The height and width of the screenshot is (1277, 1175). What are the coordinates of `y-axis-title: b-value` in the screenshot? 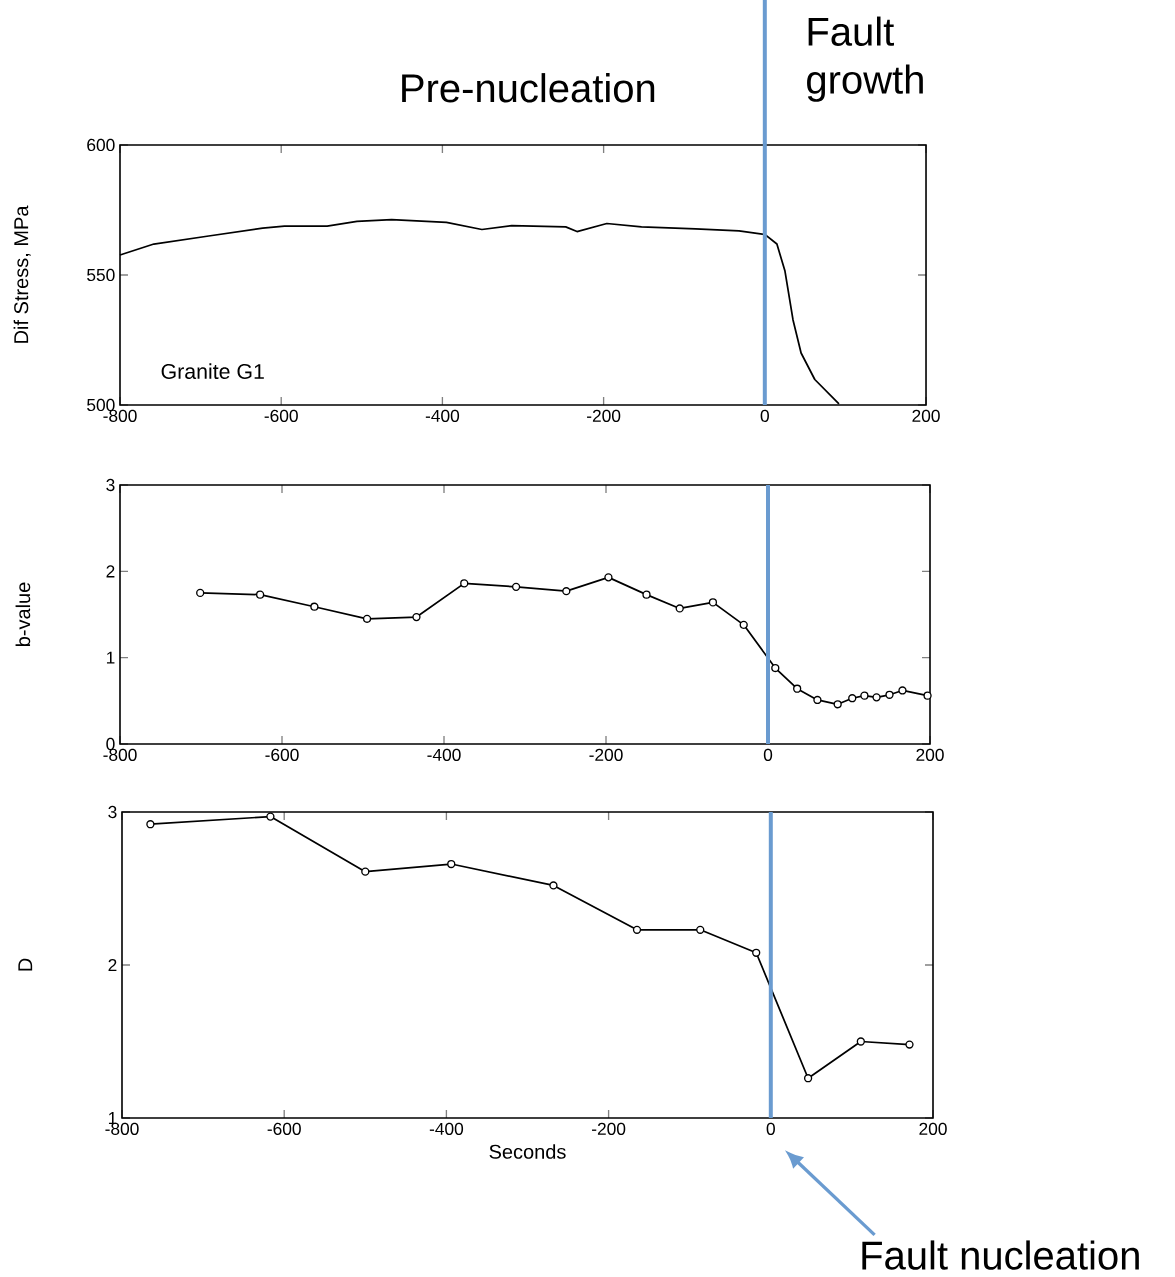 It's located at (23, 614).